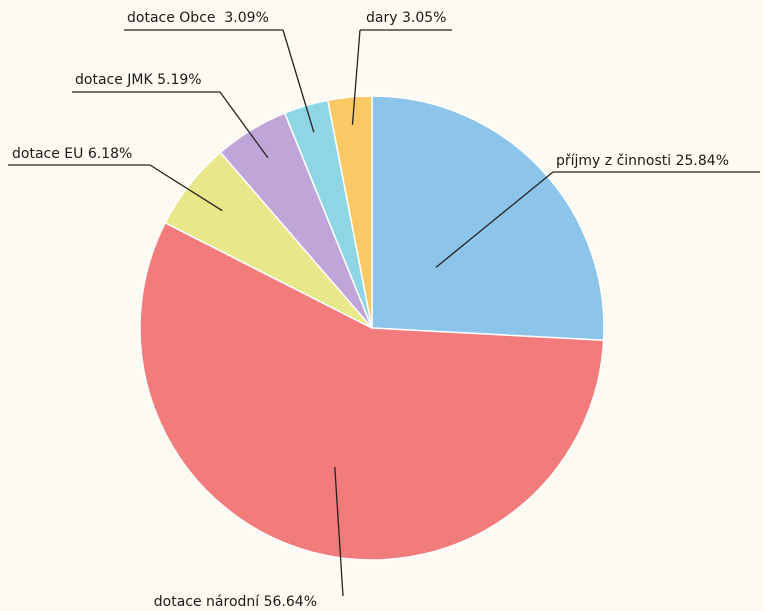 The width and height of the screenshot is (763, 611). Describe the element at coordinates (72, 154) in the screenshot. I see `label-dotace-eu: dotace EU 6.18%` at that location.